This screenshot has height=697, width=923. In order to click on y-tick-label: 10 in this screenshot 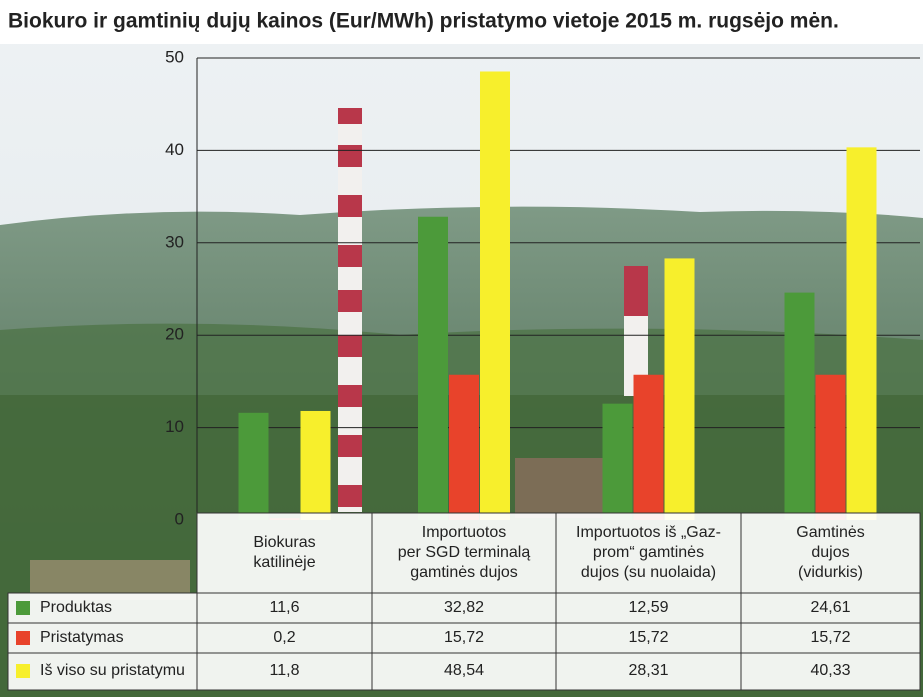, I will do `click(174, 426)`.